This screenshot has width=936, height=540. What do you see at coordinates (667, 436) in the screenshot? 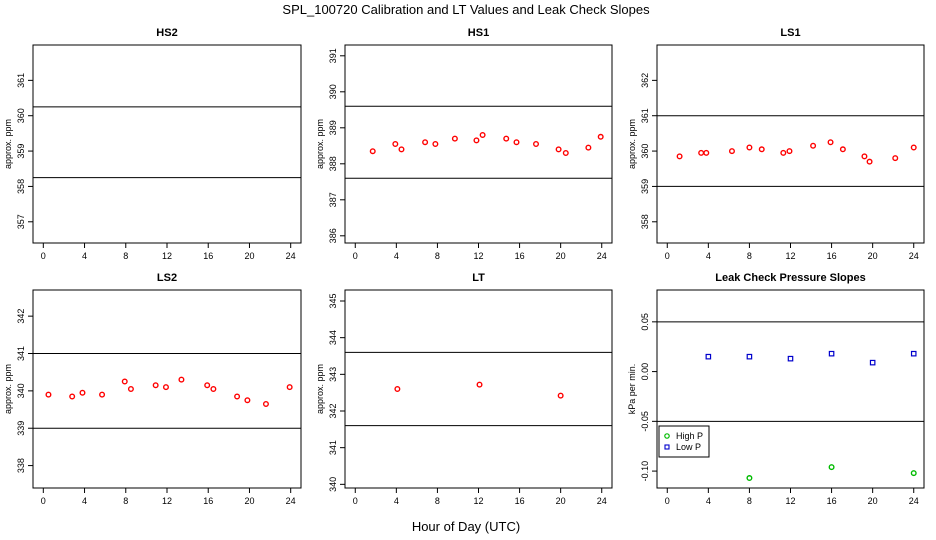
I see `legend-marker` at bounding box center [667, 436].